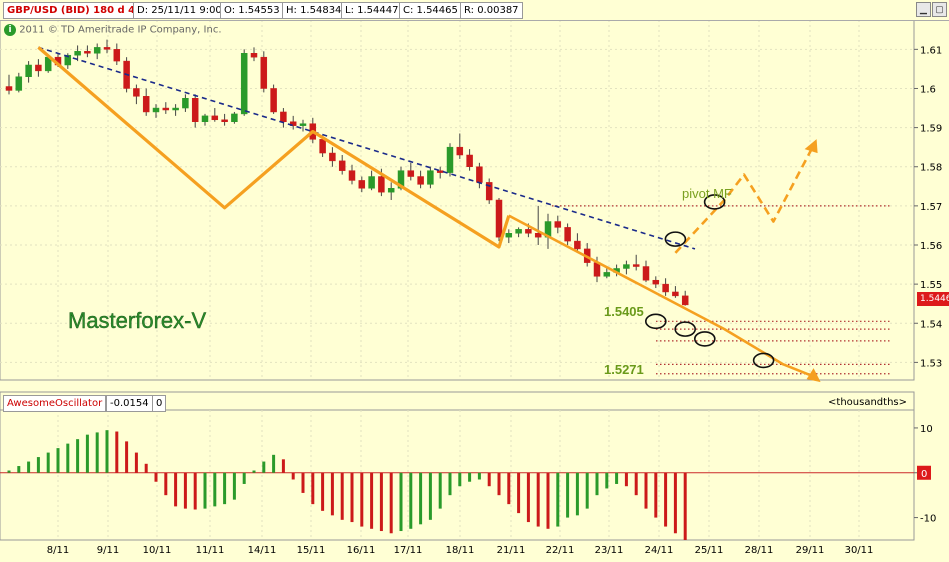  I want to click on info-icon: i, so click(10, 30).